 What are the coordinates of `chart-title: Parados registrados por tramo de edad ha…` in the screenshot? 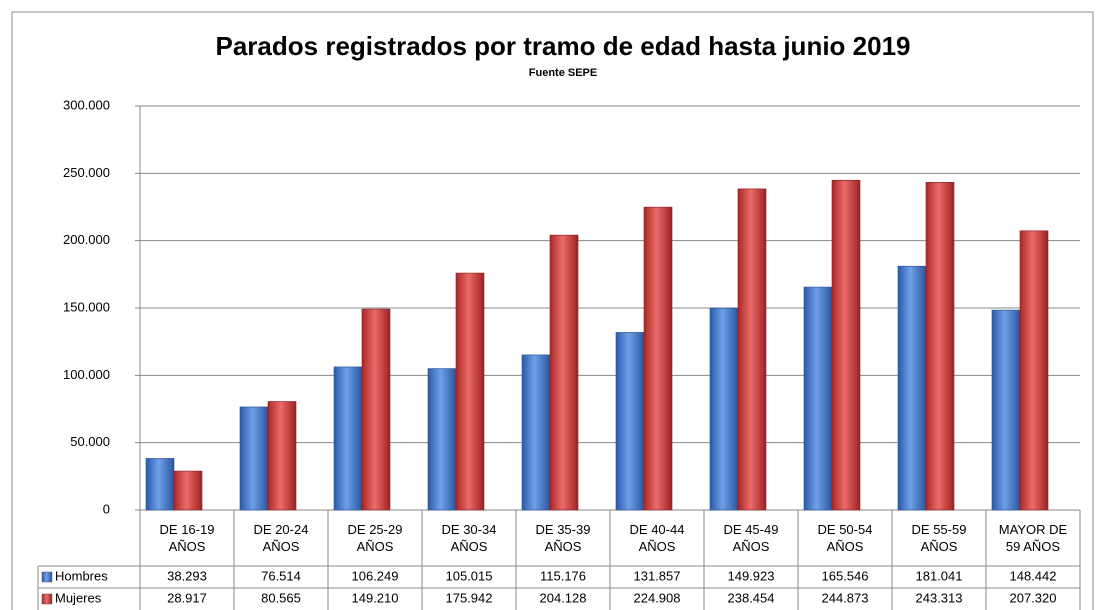 It's located at (563, 46).